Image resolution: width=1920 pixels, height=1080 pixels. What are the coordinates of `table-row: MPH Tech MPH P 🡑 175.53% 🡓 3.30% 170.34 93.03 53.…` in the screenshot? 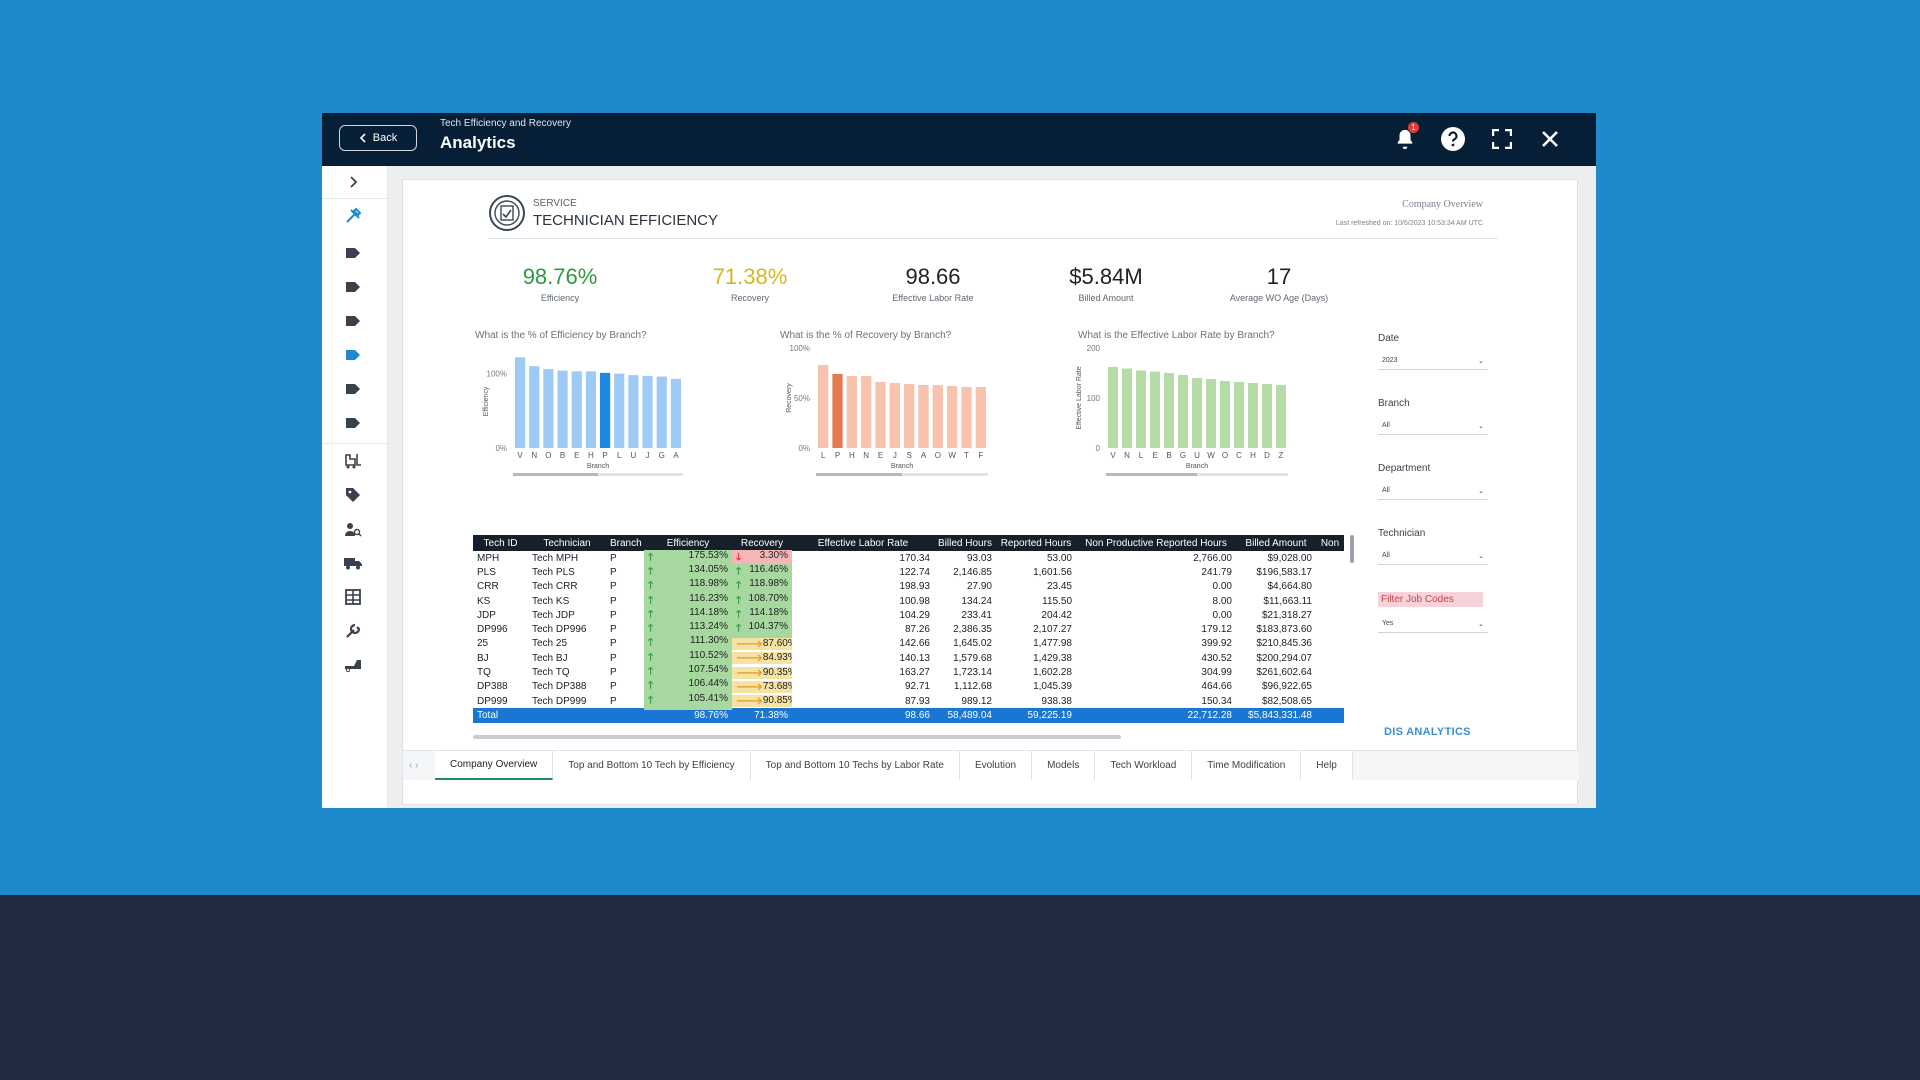 It's located at (908, 558).